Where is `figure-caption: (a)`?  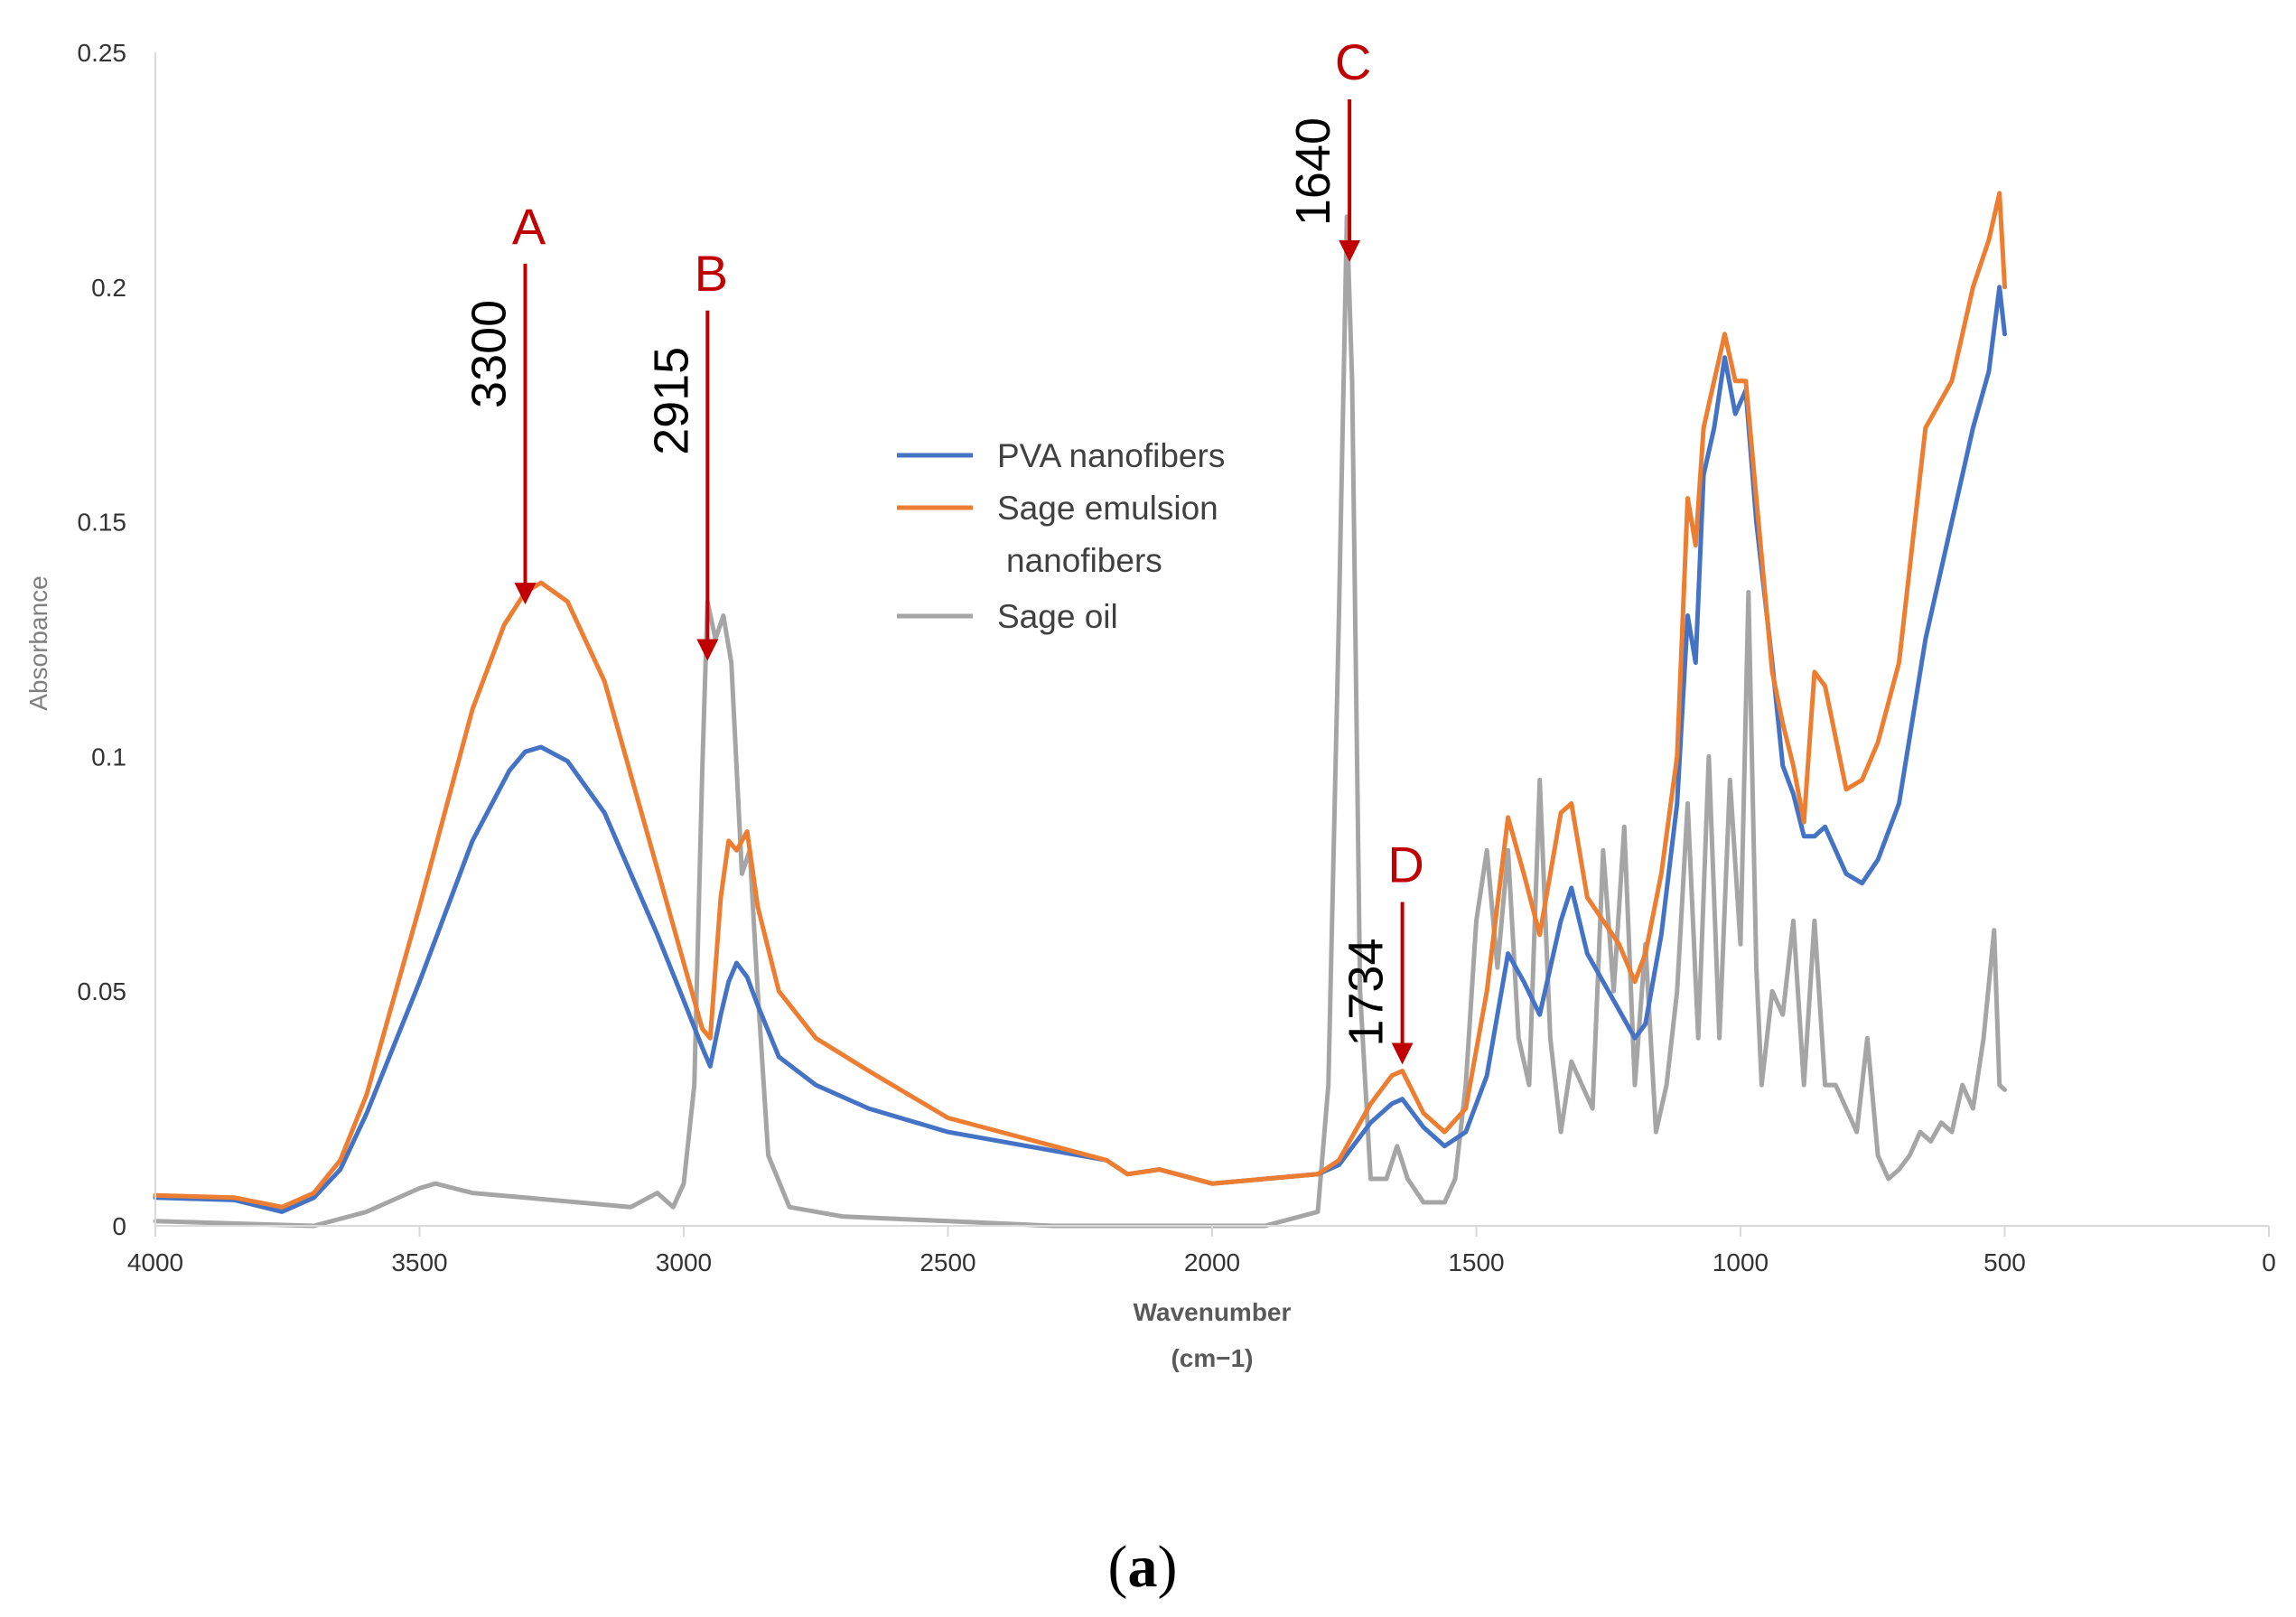 figure-caption: (a) is located at coordinates (1143, 1567).